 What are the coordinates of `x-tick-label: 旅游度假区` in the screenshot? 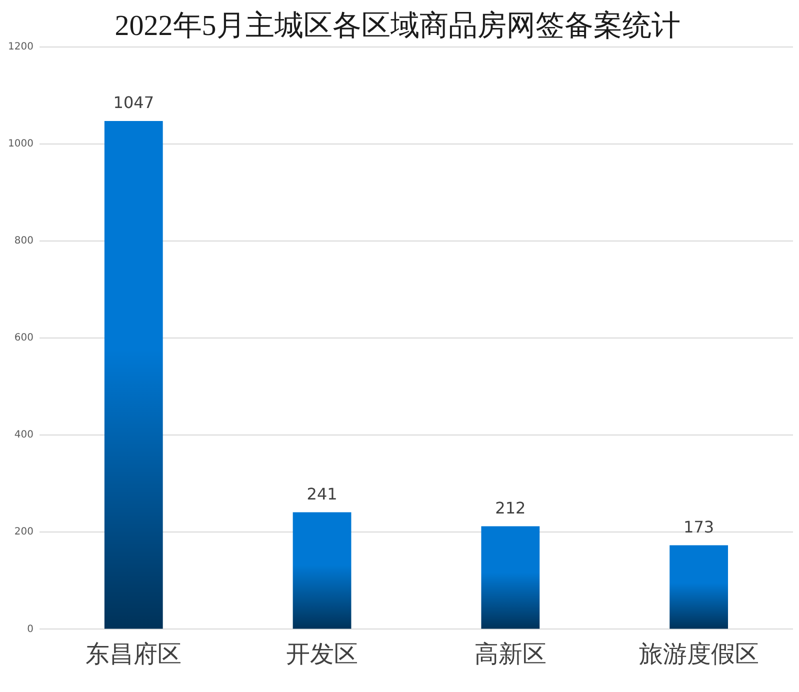 It's located at (698, 654).